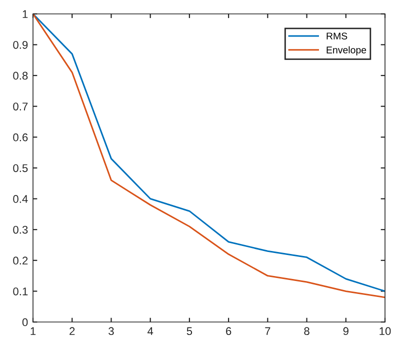 This screenshot has width=400, height=347. What do you see at coordinates (345, 331) in the screenshot?
I see `x-tick-label: 9` at bounding box center [345, 331].